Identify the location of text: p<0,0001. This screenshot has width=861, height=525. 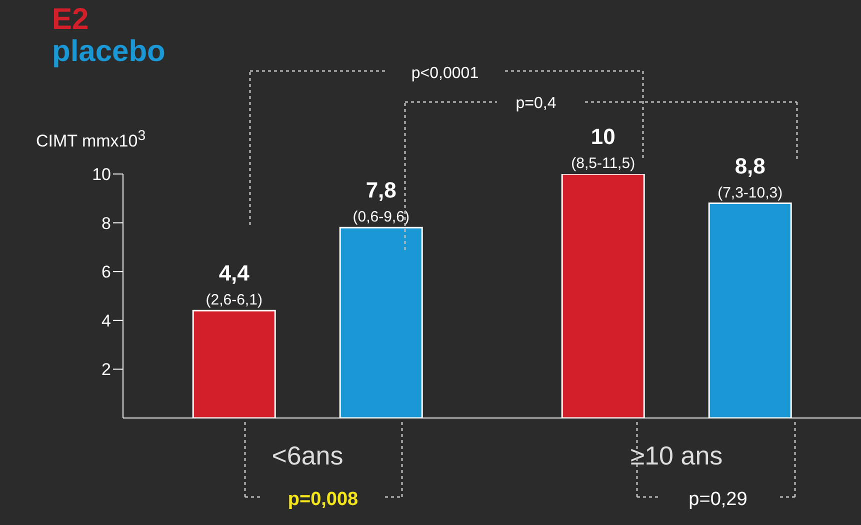
(445, 73).